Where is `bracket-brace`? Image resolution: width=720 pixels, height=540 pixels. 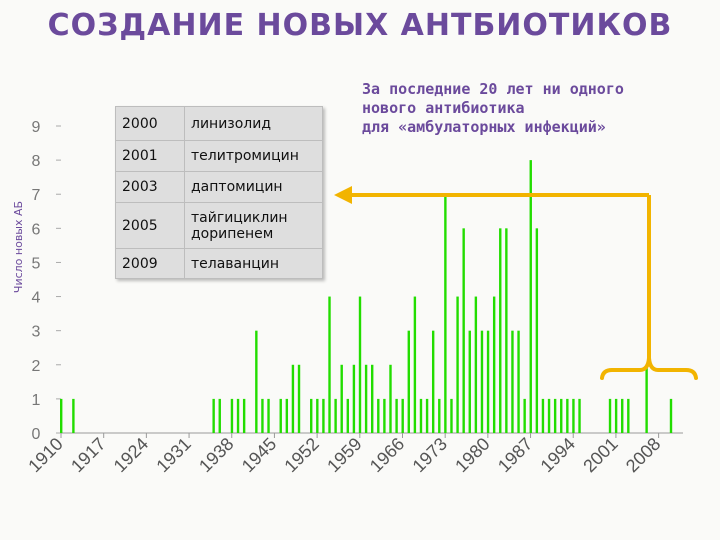 bracket-brace is located at coordinates (649, 368).